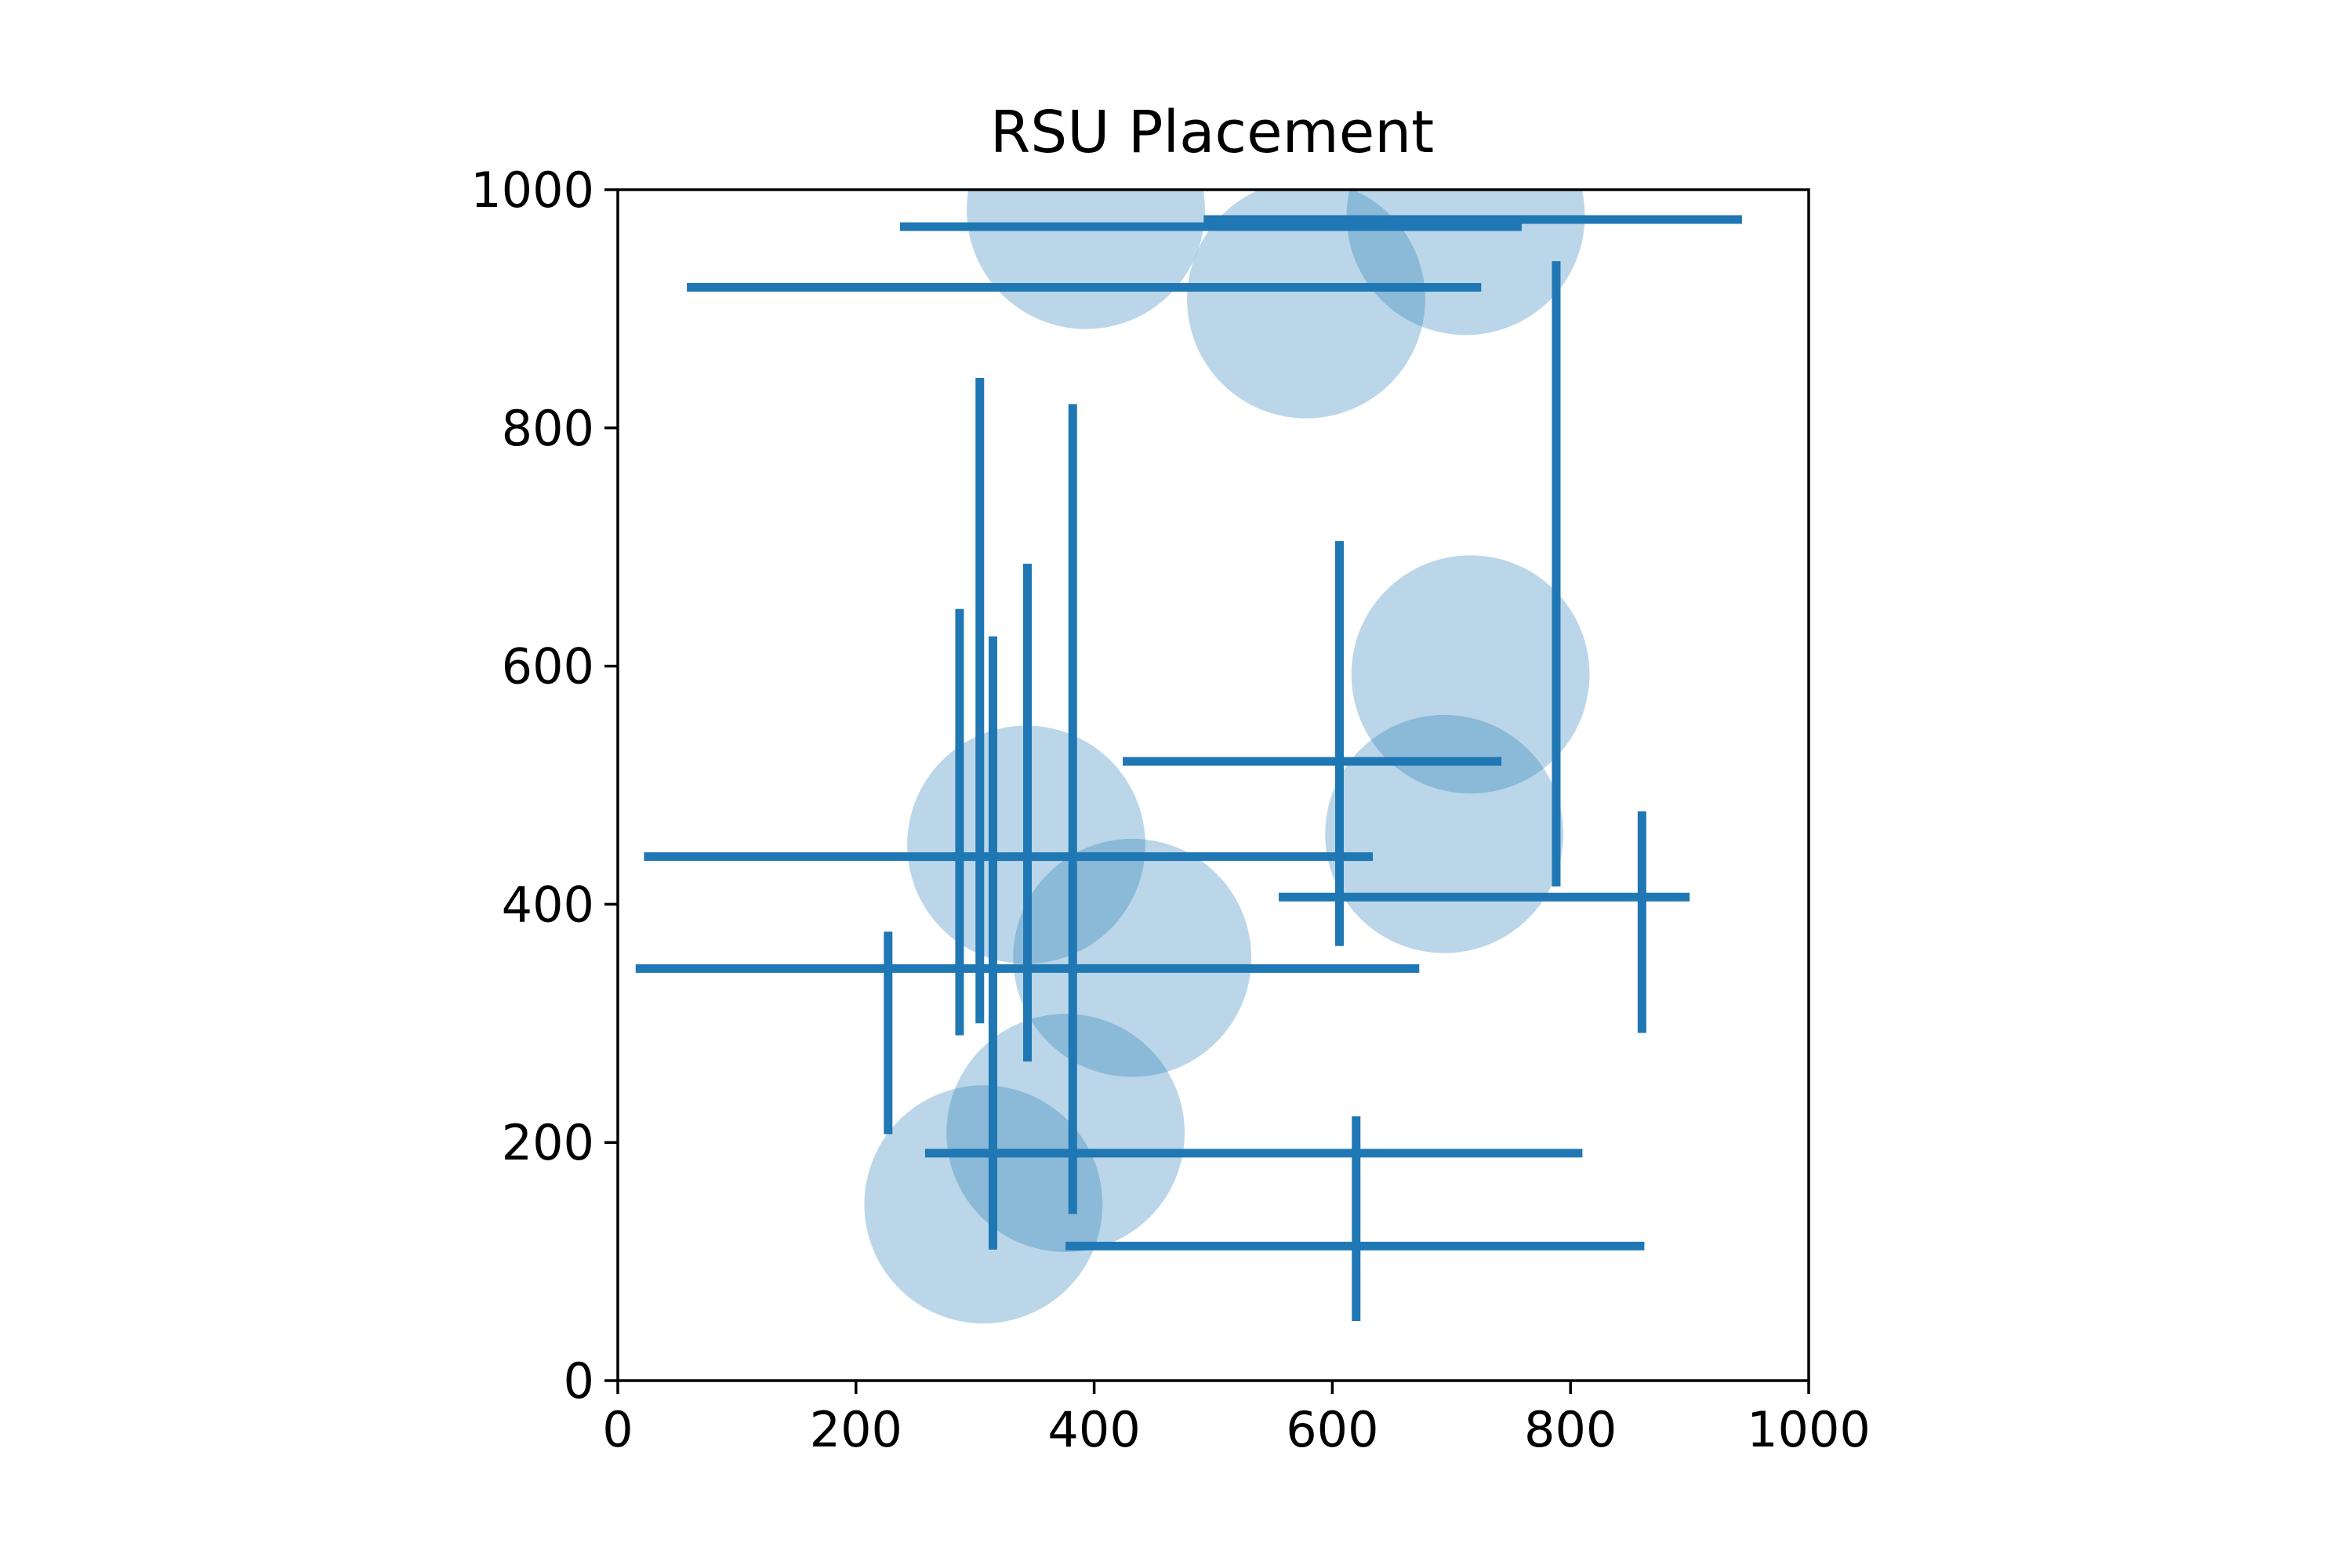 This screenshot has width=2352, height=1568. Describe the element at coordinates (544, 786) in the screenshot. I see `y-axis: 0 200 400 600 800 1000` at that location.